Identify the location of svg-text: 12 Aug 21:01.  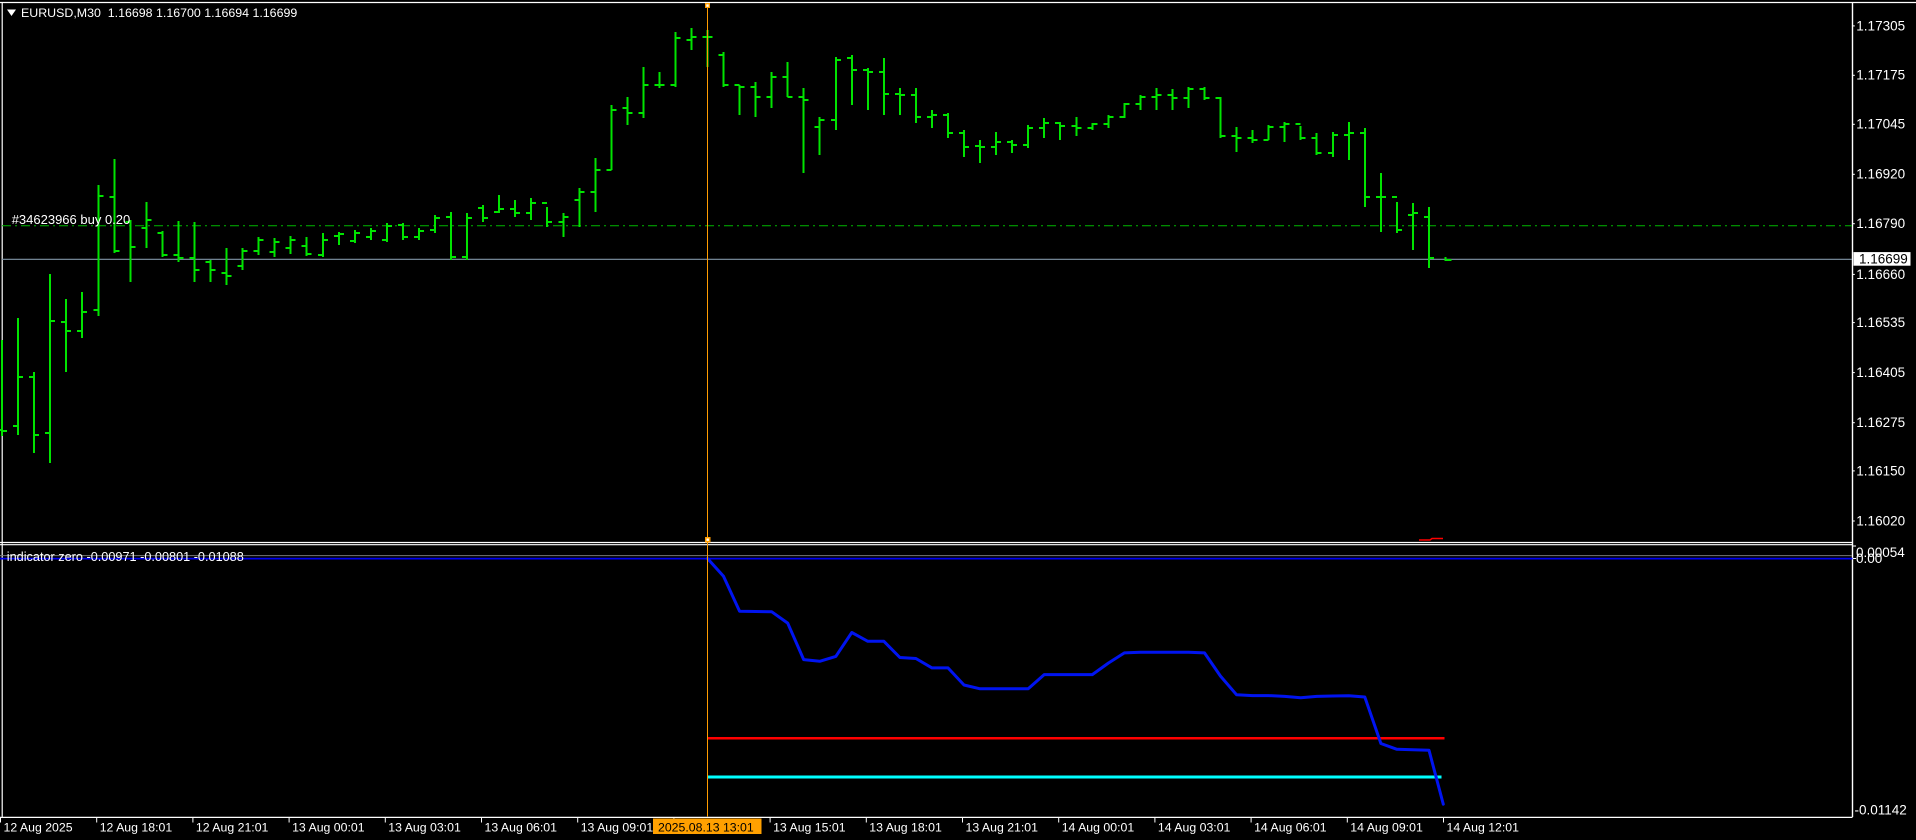
(232, 828).